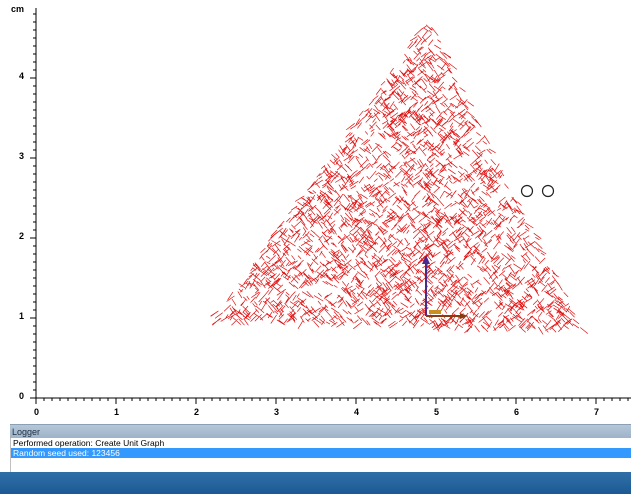 The width and height of the screenshot is (631, 494). What do you see at coordinates (21, 76) in the screenshot?
I see `y-tick-label-4: 4` at bounding box center [21, 76].